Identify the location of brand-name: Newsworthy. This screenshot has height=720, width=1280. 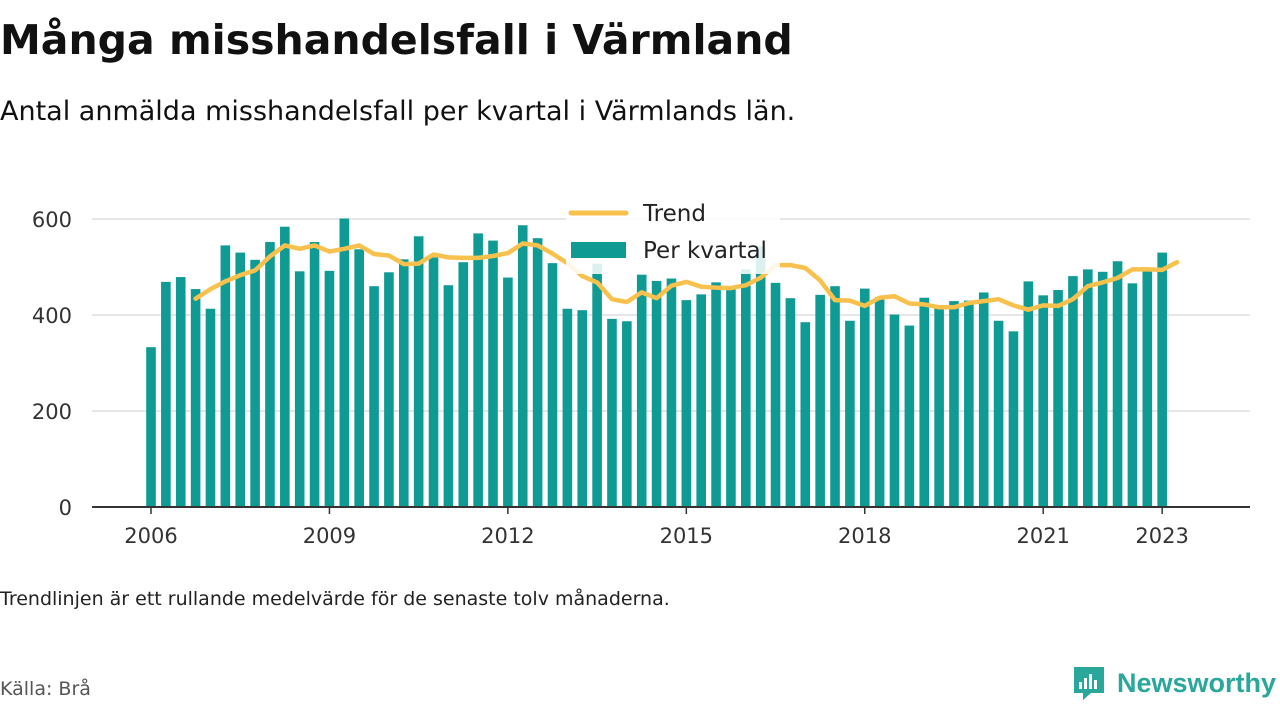
(1196, 682).